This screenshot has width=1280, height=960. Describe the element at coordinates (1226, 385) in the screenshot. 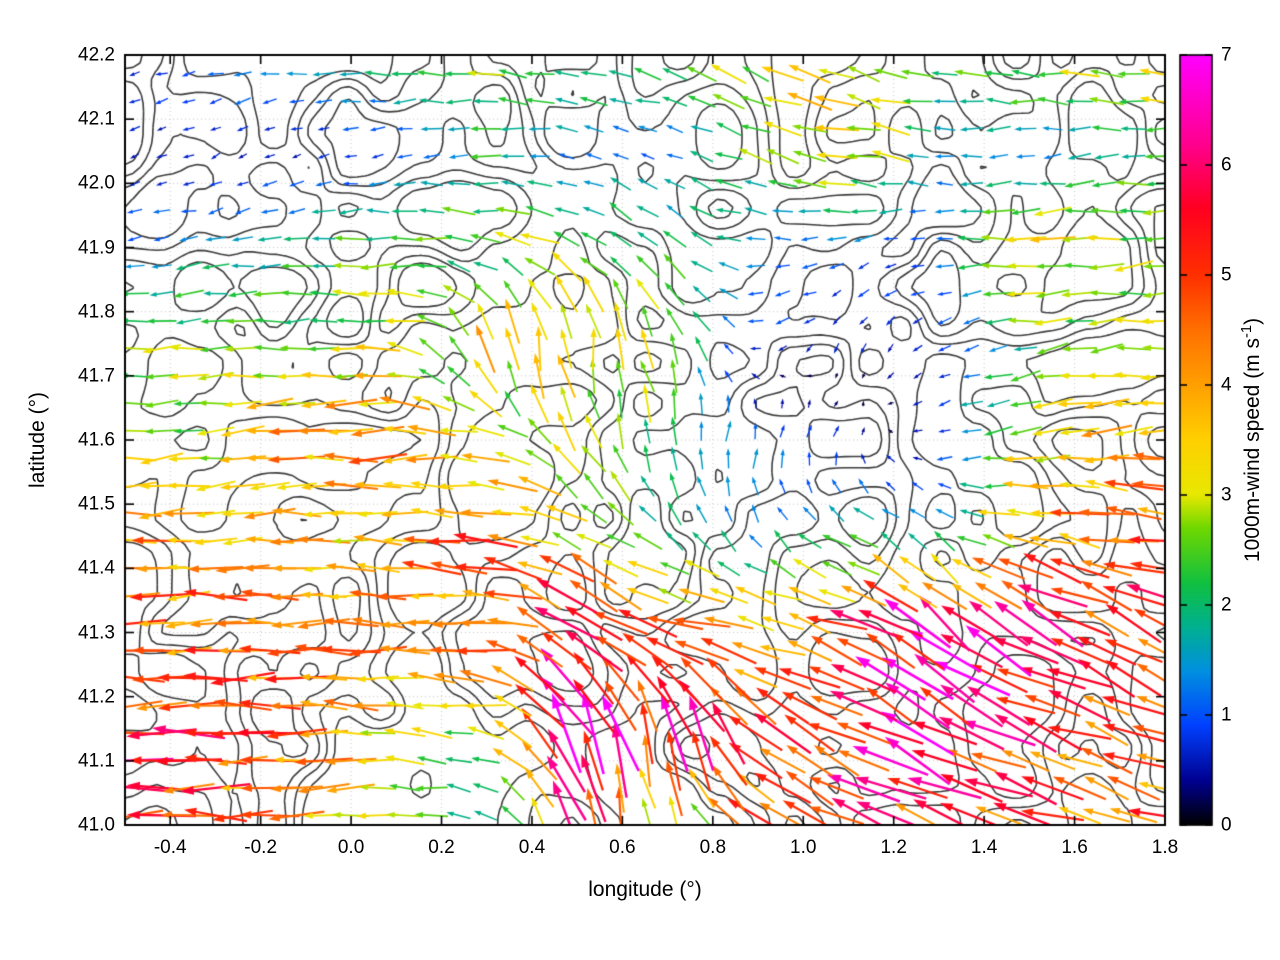

I see `colorbar-tick-label-4: 4` at that location.